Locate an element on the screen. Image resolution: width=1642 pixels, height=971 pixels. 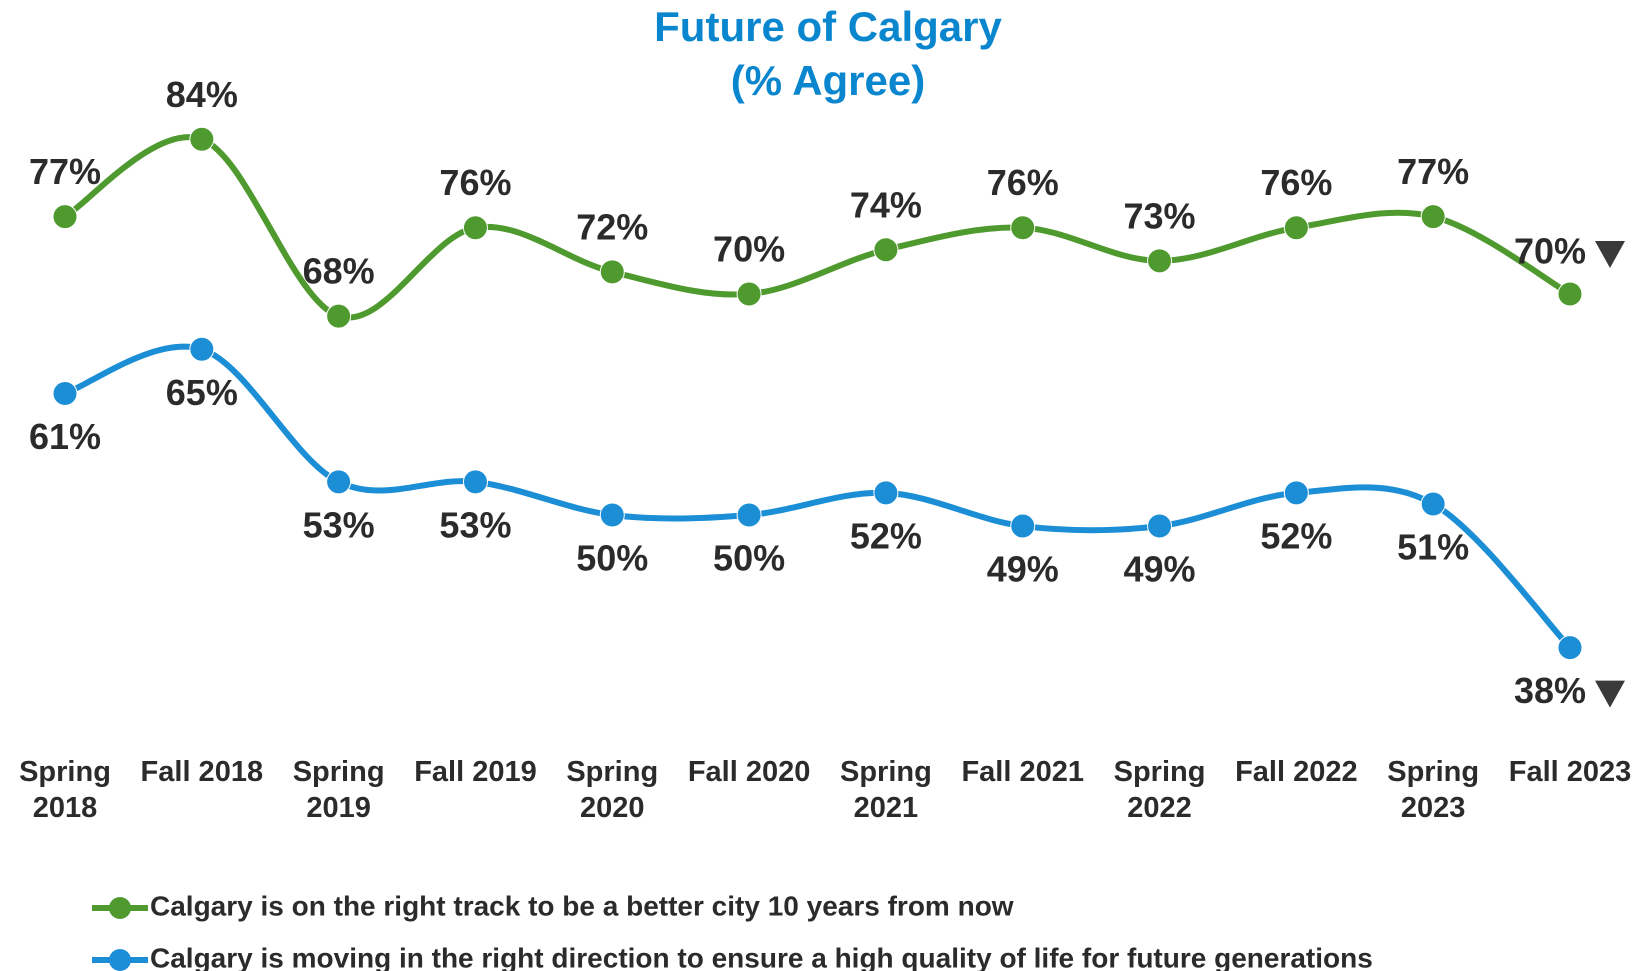
chart-subtitle: (% Agree) is located at coordinates (828, 80).